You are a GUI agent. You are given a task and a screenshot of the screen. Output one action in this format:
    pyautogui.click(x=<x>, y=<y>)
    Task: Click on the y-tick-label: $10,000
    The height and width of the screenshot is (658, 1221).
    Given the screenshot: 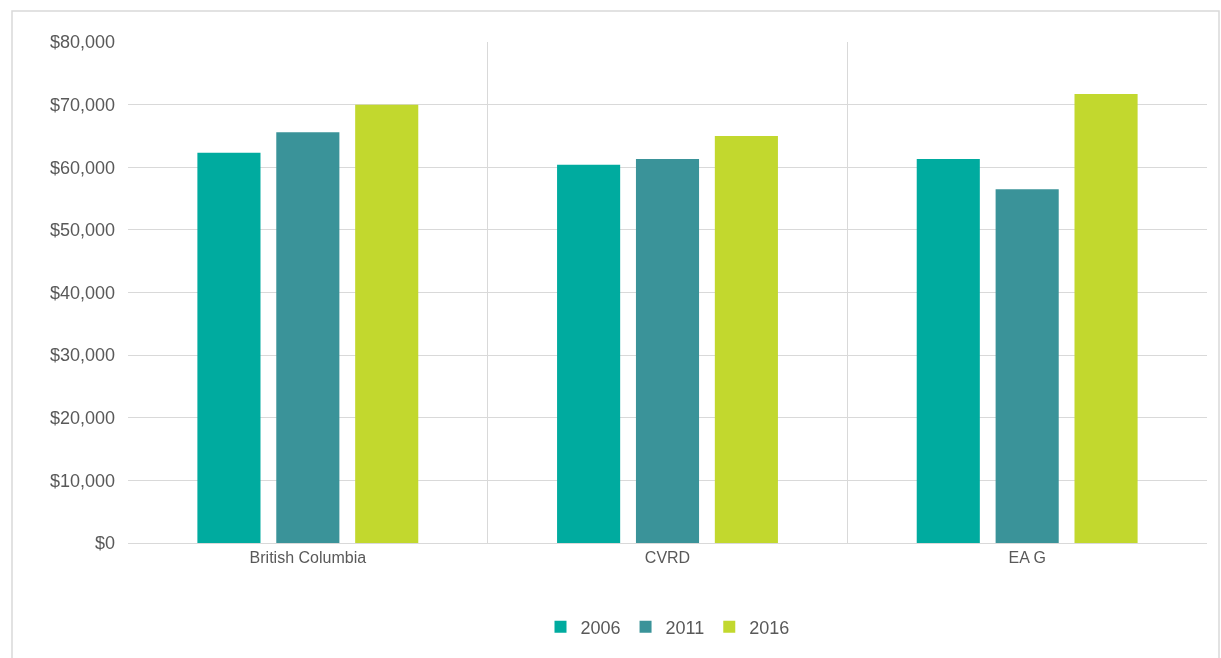 What is the action you would take?
    pyautogui.click(x=82, y=480)
    